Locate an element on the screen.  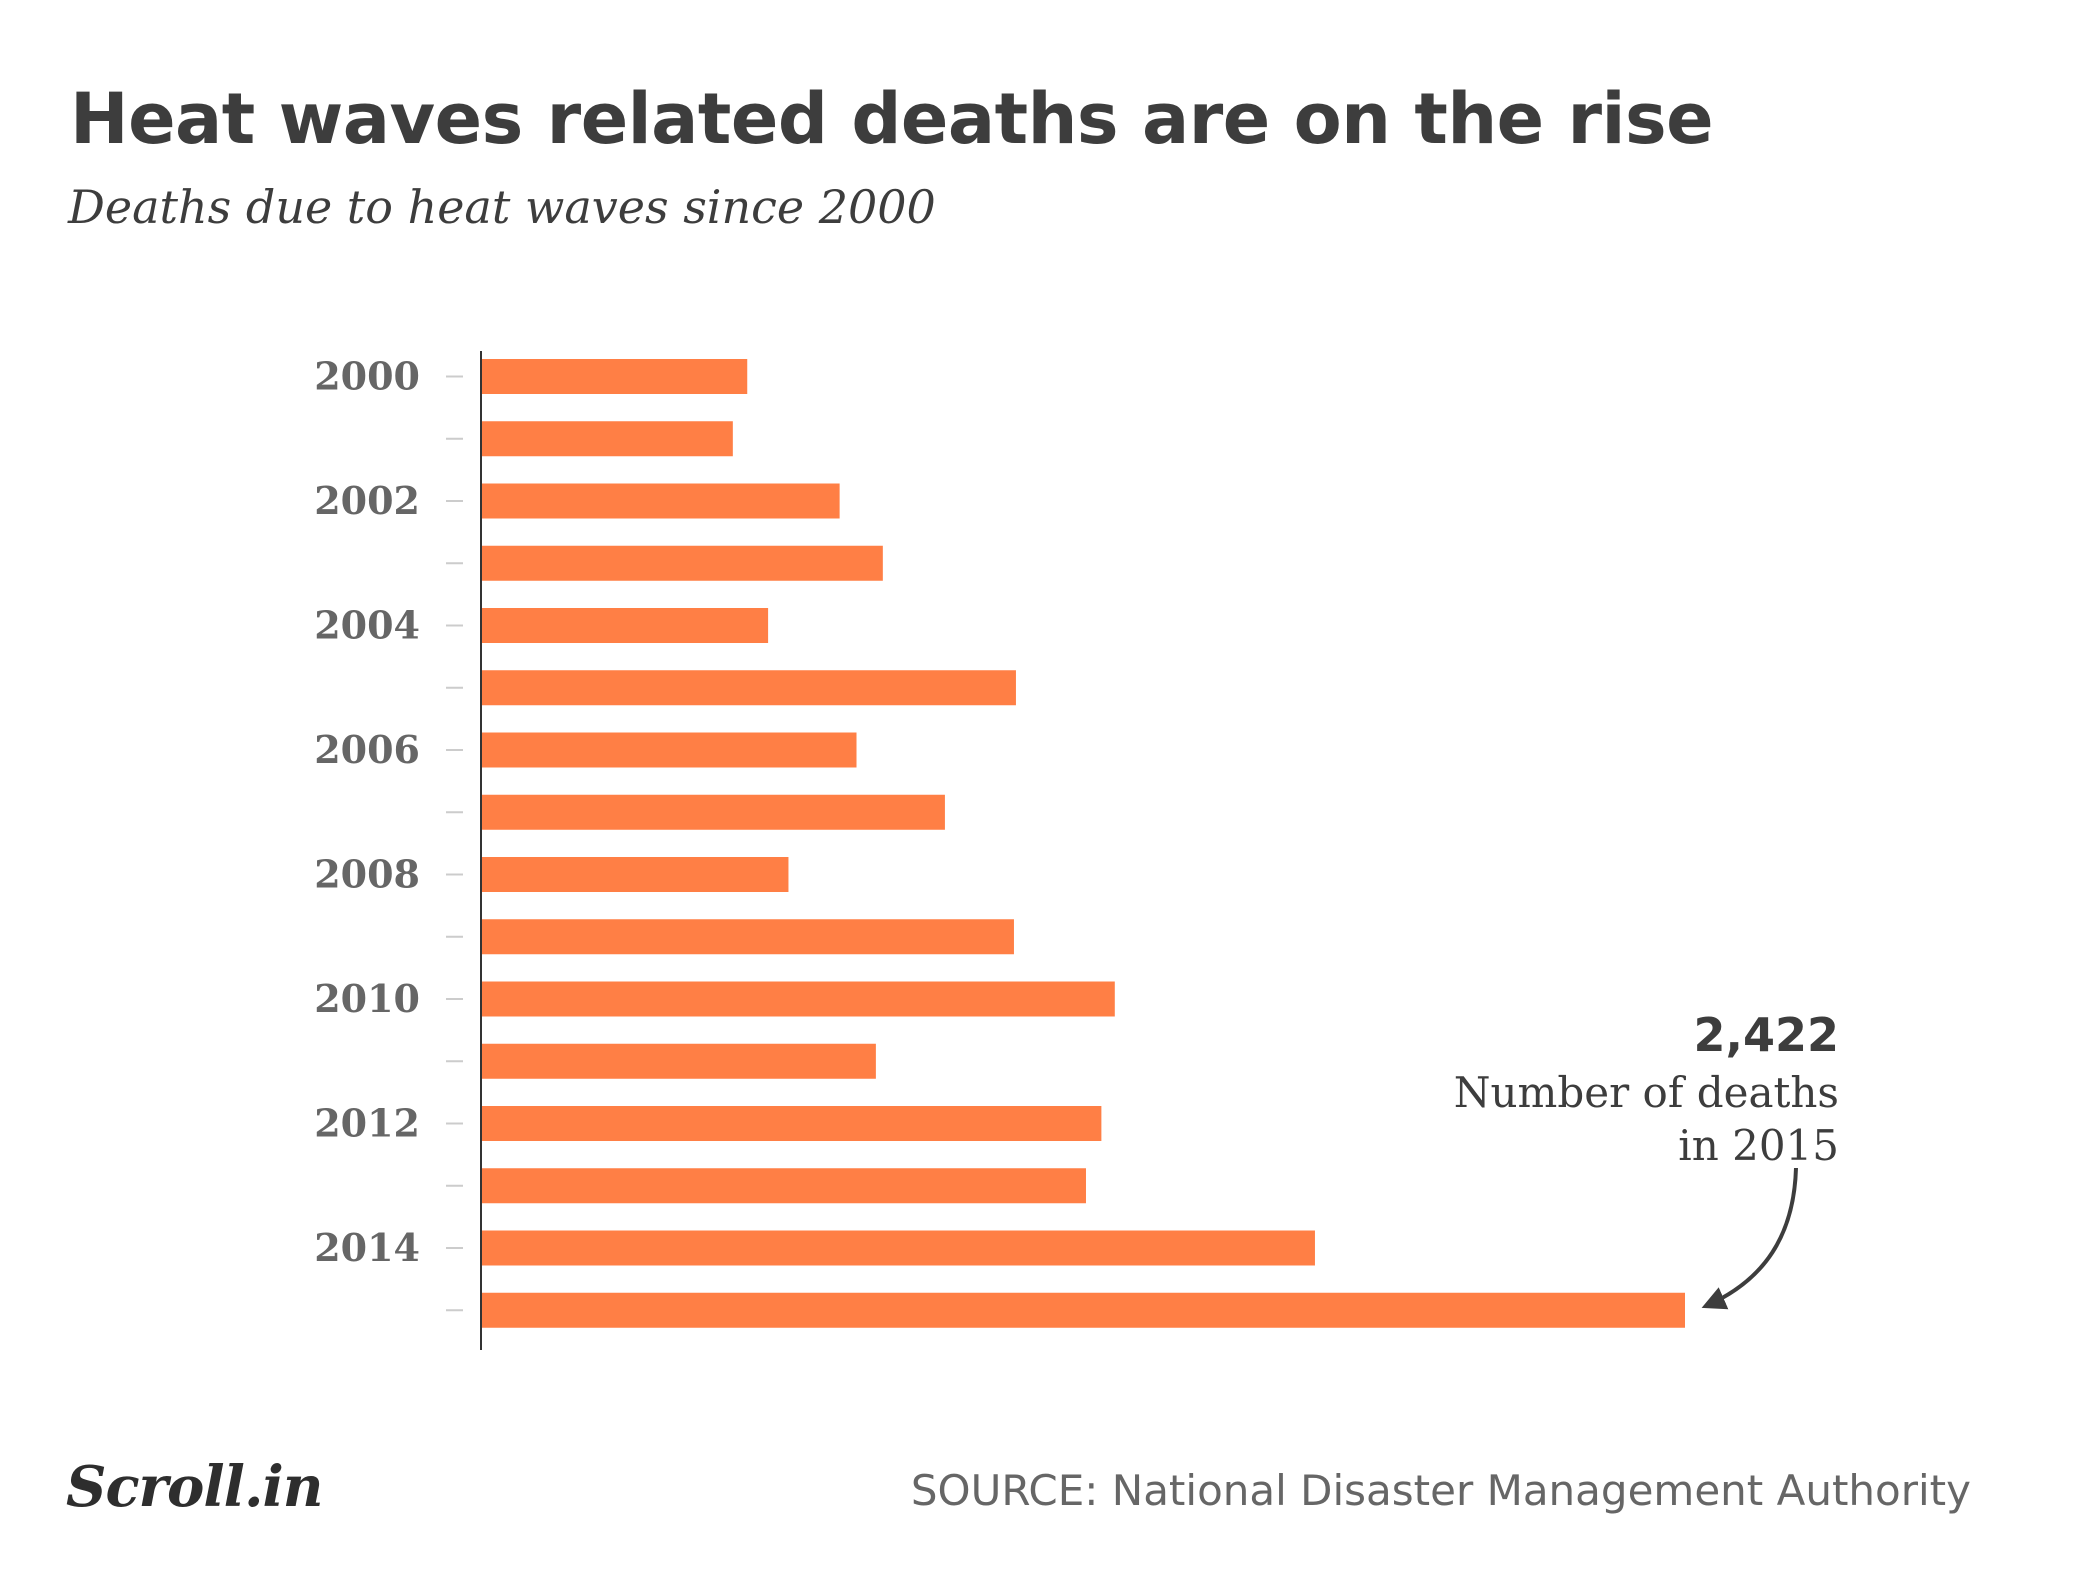
tick-label-2012: 2012 is located at coordinates (367, 1123).